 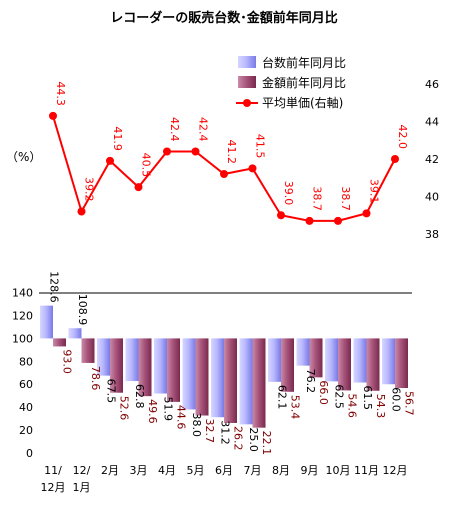 I want to click on avg-price-label: 40.5, so click(x=146, y=165).